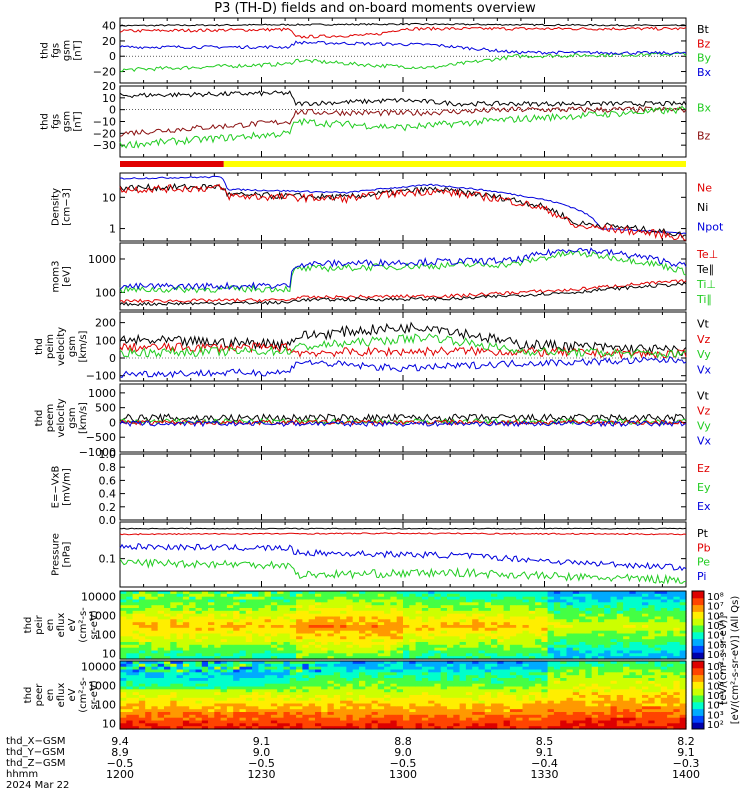  I want to click on legend-Vy: Vy, so click(704, 354).